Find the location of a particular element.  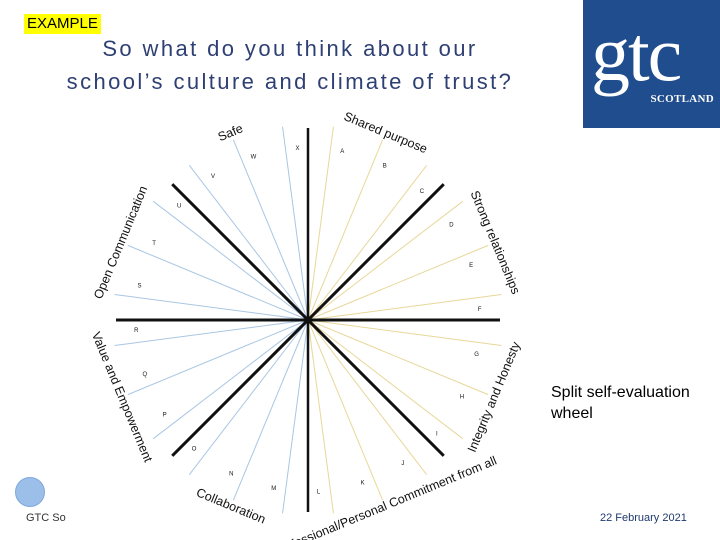

spoke-line-s is located at coordinates (211, 307).